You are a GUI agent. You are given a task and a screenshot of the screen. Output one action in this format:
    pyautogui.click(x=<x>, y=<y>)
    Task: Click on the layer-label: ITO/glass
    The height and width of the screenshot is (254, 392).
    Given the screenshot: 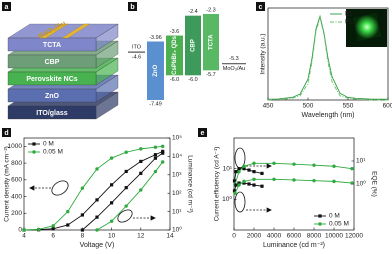 What is the action you would take?
    pyautogui.click(x=51, y=113)
    